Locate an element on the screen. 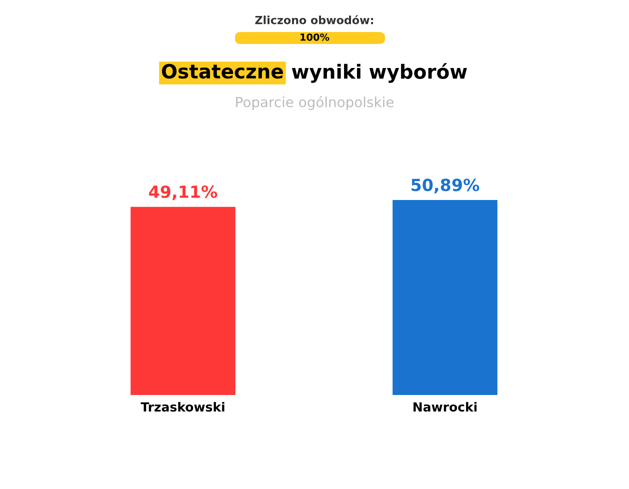  x-tick-label: Nawrocki is located at coordinates (445, 407).